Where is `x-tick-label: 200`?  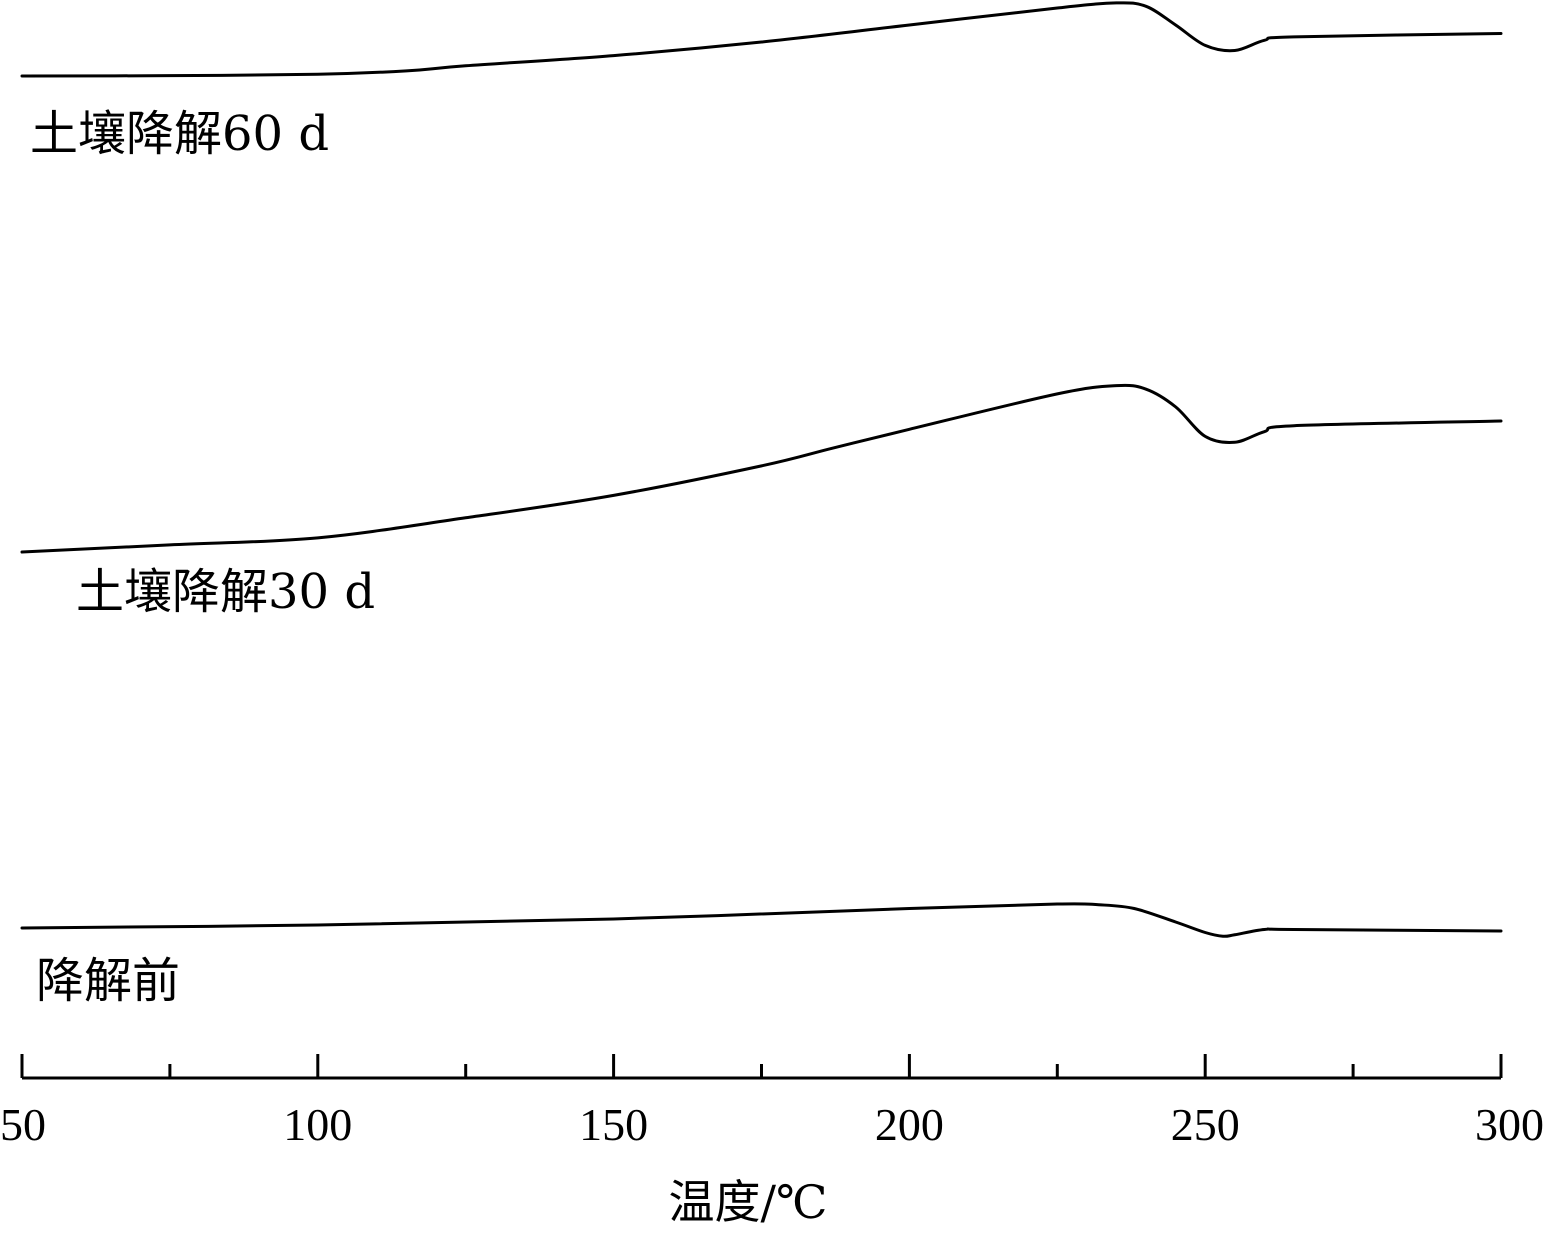 x-tick-label: 200 is located at coordinates (909, 1124).